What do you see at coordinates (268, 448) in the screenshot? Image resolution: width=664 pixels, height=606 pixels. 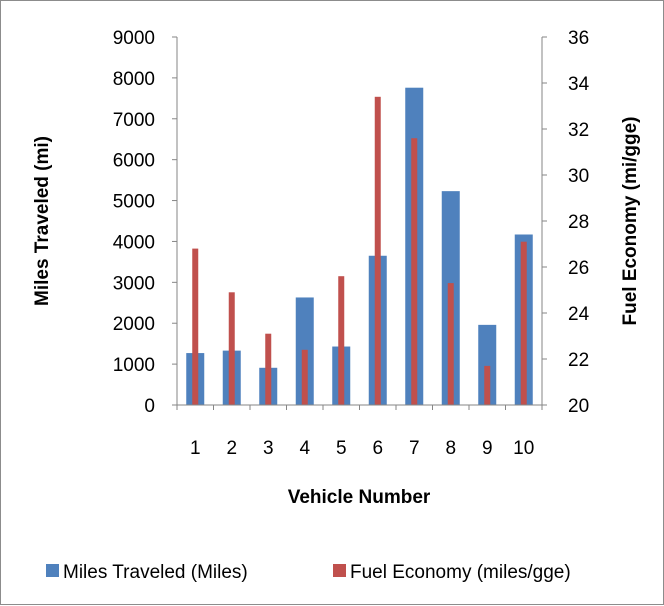 I see `x-tick-label: 3` at bounding box center [268, 448].